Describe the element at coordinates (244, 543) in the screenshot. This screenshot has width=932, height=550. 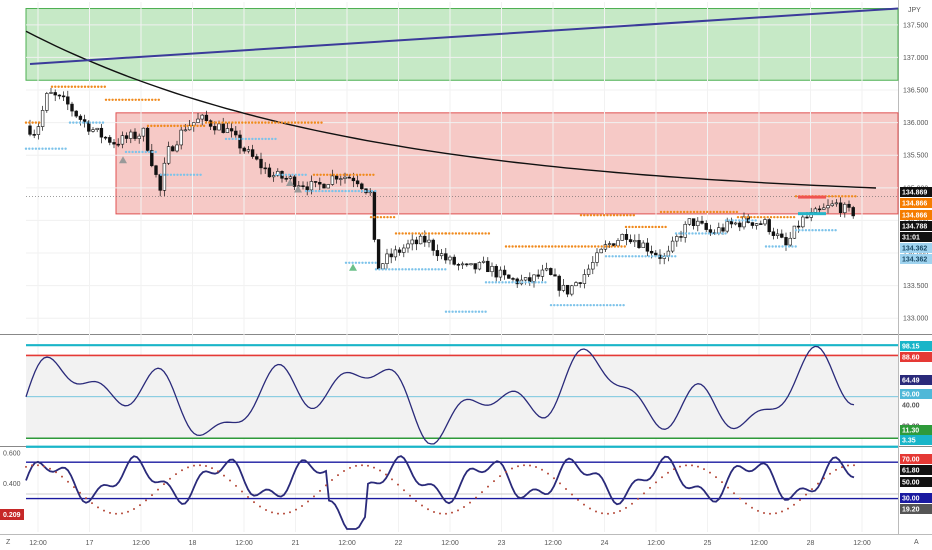
I see `x-tick-label: 12:00` at that location.